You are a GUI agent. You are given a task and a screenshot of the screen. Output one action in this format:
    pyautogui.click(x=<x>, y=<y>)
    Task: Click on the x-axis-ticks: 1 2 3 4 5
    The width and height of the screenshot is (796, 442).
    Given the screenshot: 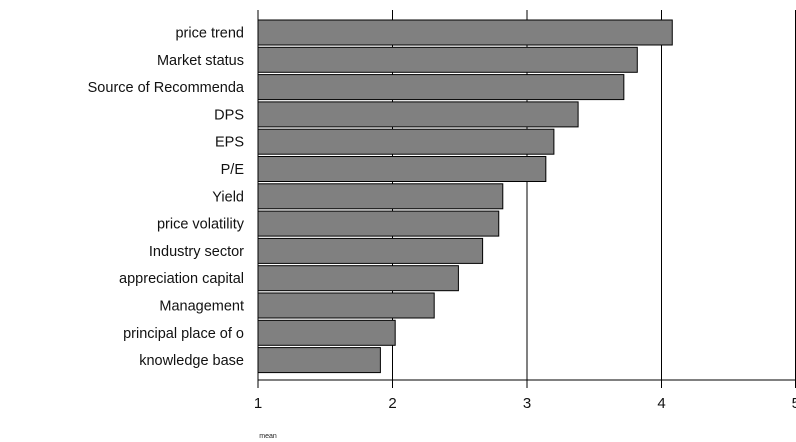 What is the action you would take?
    pyautogui.click(x=525, y=396)
    